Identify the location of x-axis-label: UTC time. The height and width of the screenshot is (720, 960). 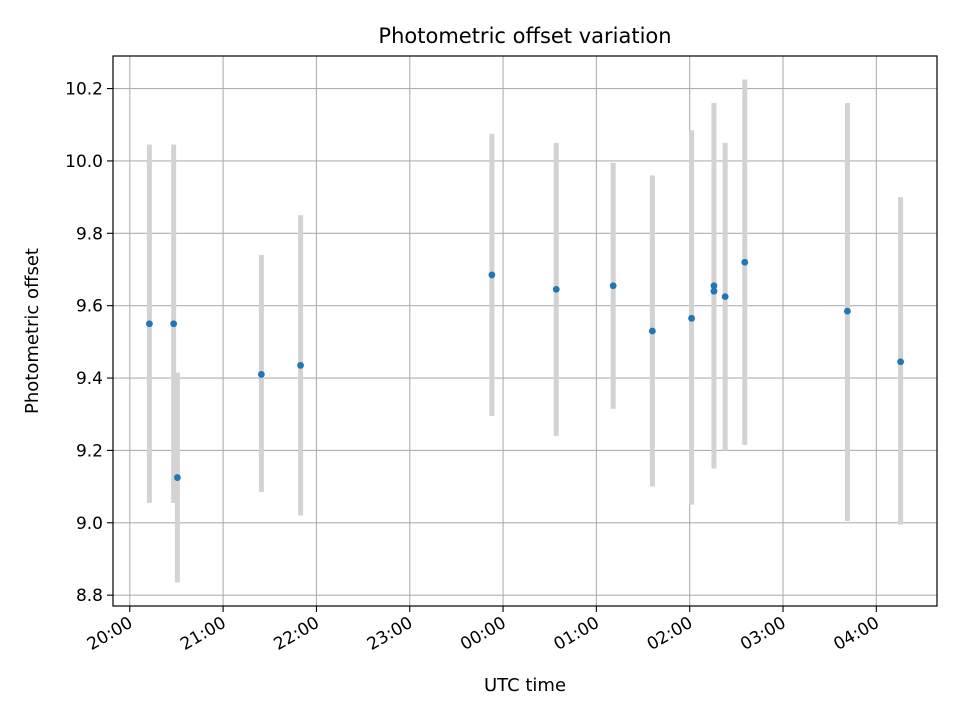
(525, 685).